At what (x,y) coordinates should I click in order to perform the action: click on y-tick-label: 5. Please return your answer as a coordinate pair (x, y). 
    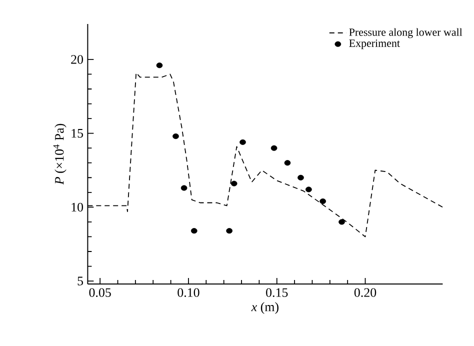
    Looking at the image, I should click on (81, 281).